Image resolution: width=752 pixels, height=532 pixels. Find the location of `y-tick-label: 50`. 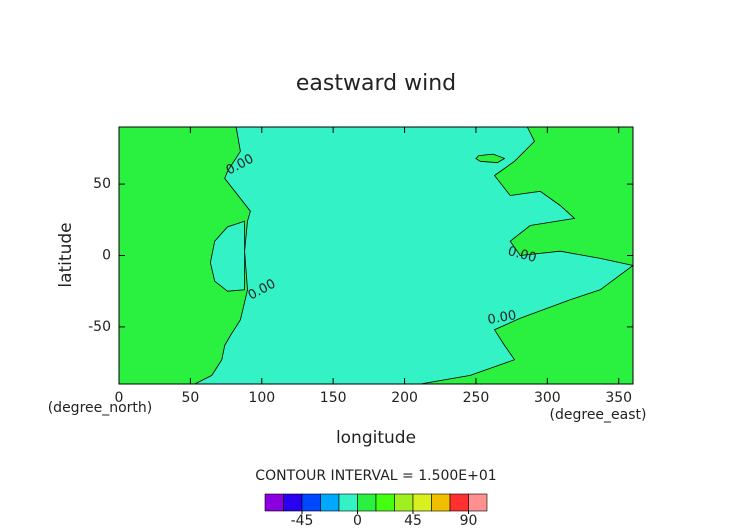

y-tick-label: 50 is located at coordinates (102, 184).